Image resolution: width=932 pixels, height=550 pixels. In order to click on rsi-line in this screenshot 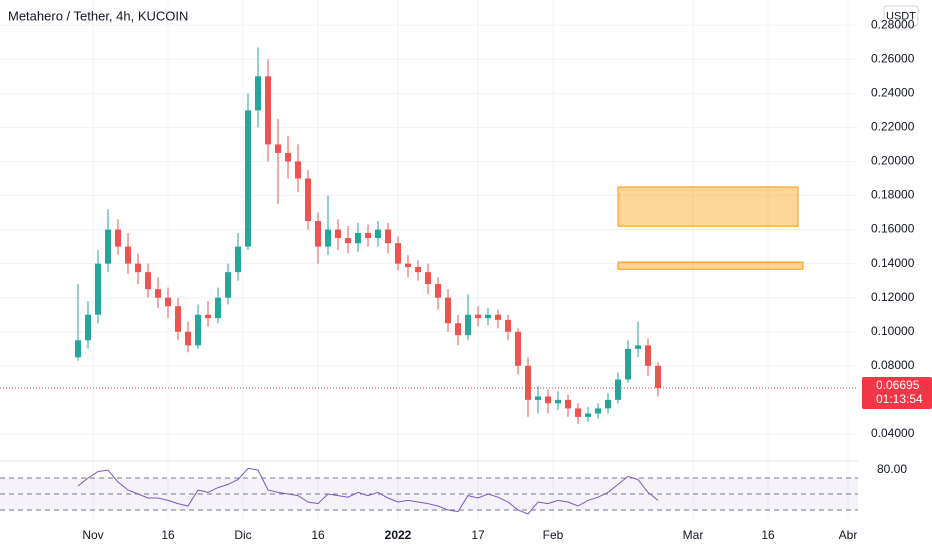, I will do `click(368, 491)`.